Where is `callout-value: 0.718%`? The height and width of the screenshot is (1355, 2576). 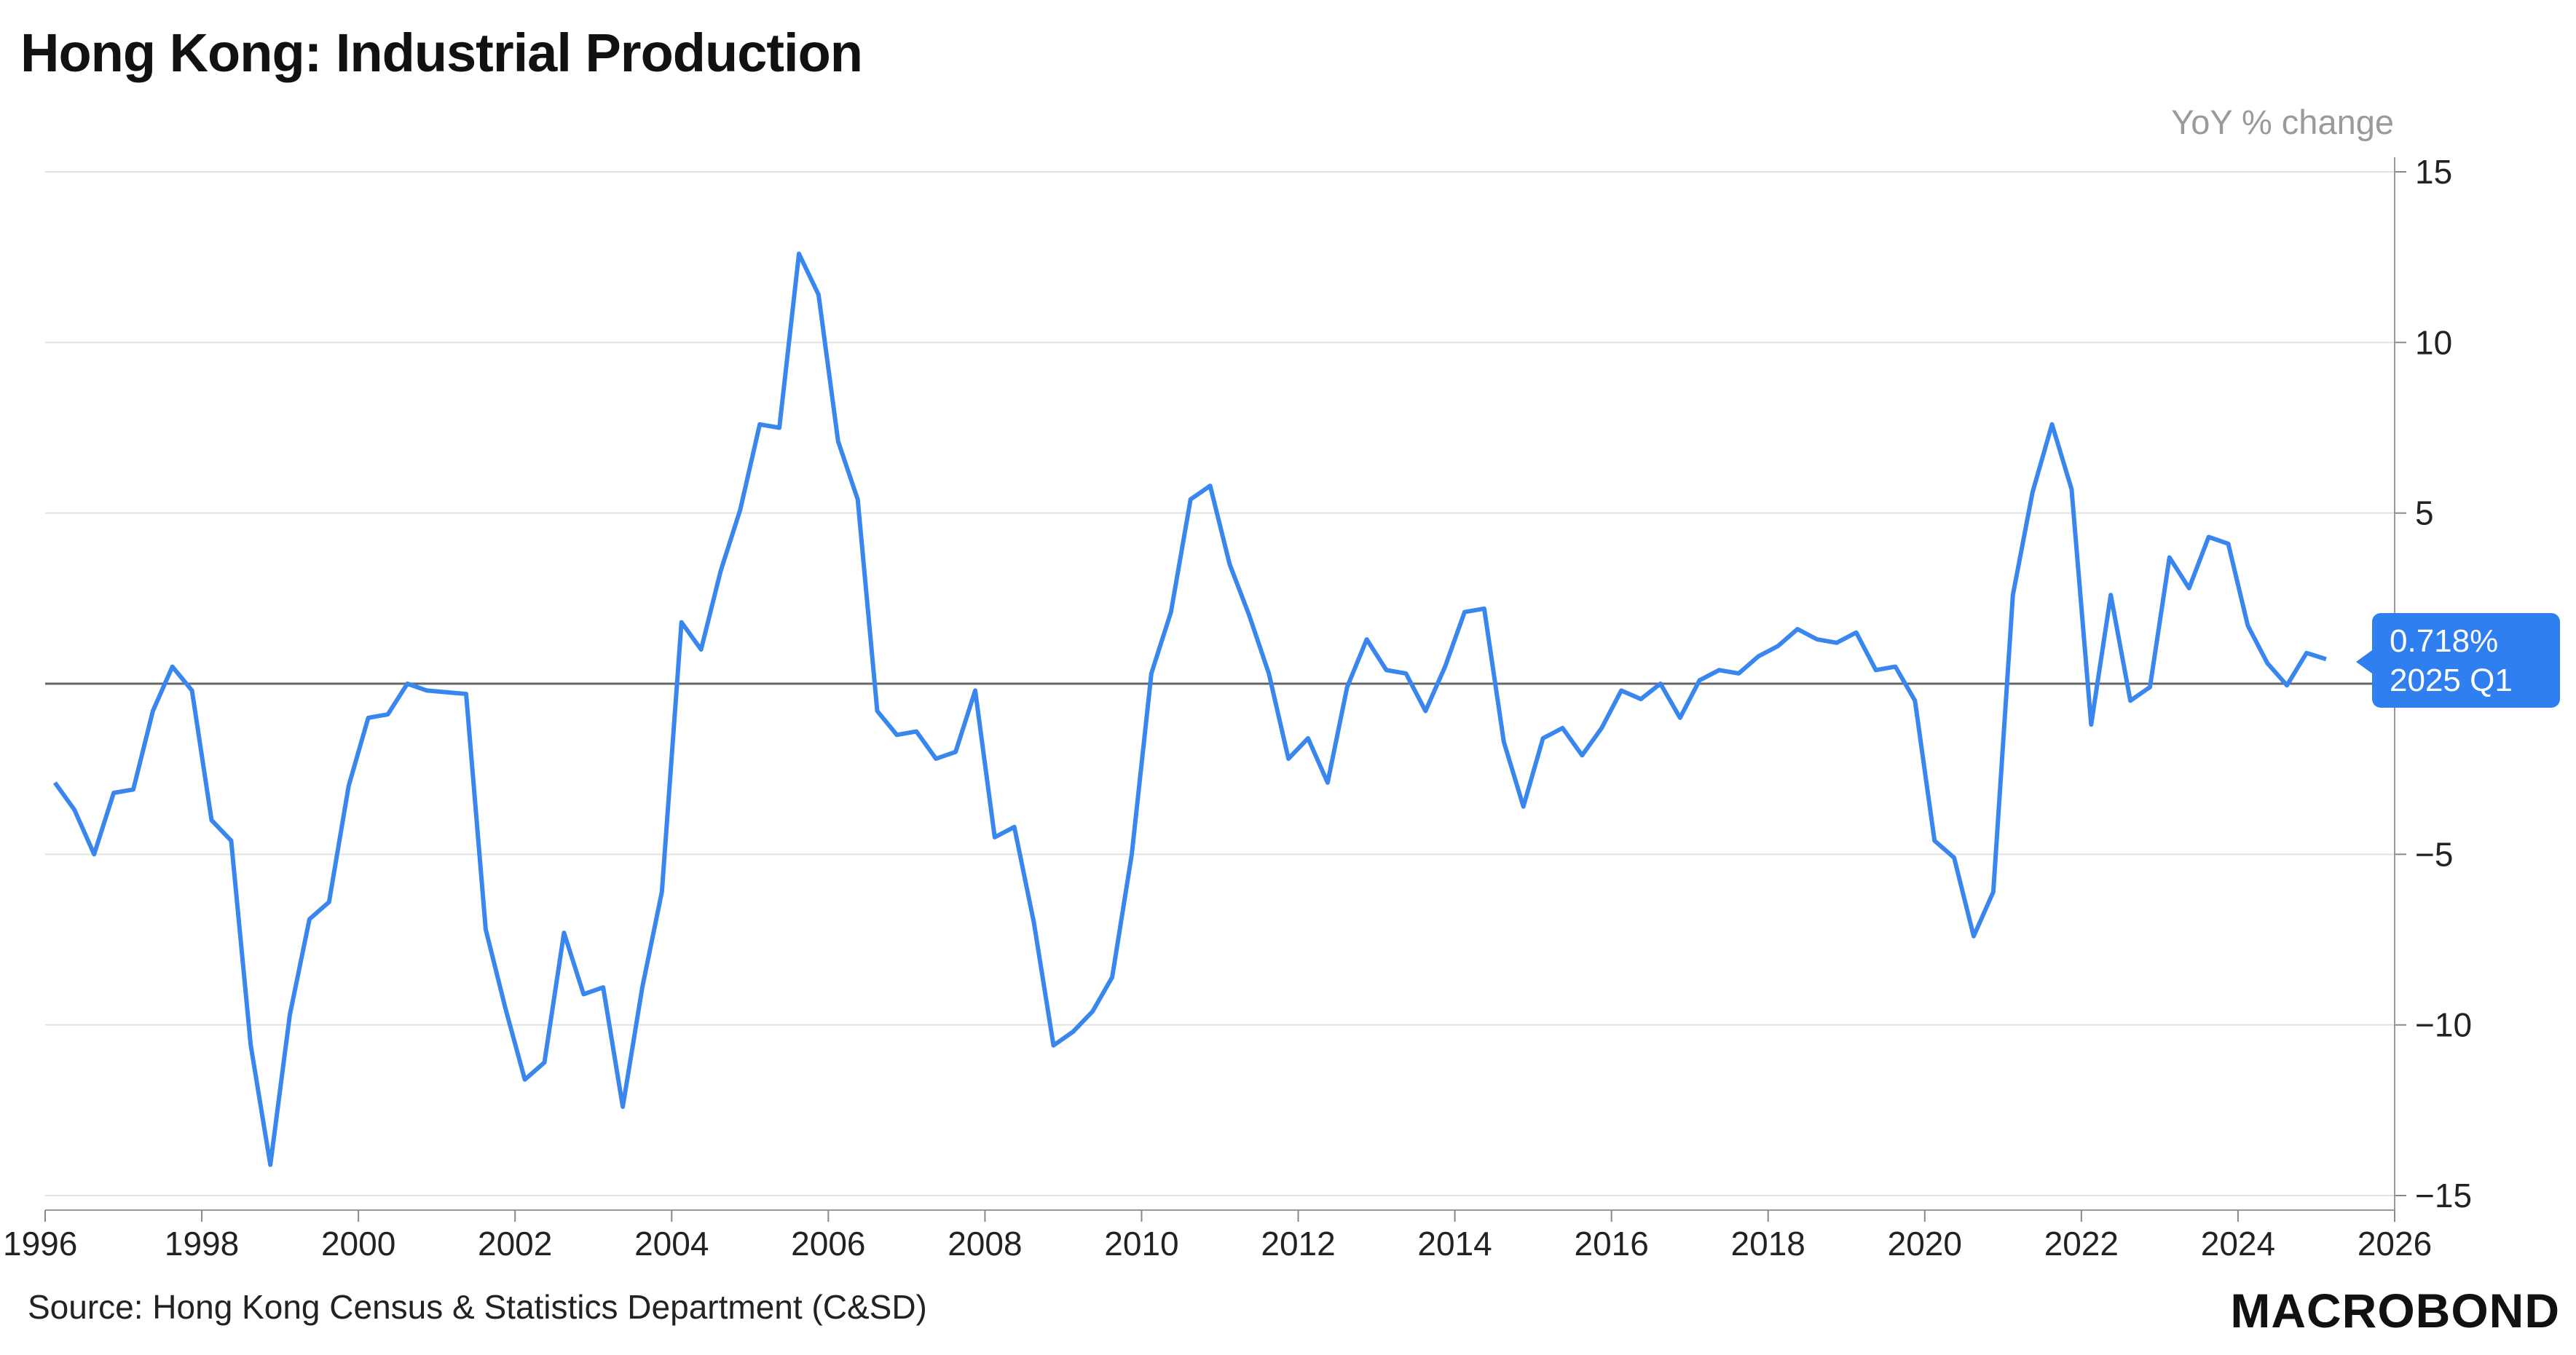
callout-value: 0.718% is located at coordinates (2444, 641).